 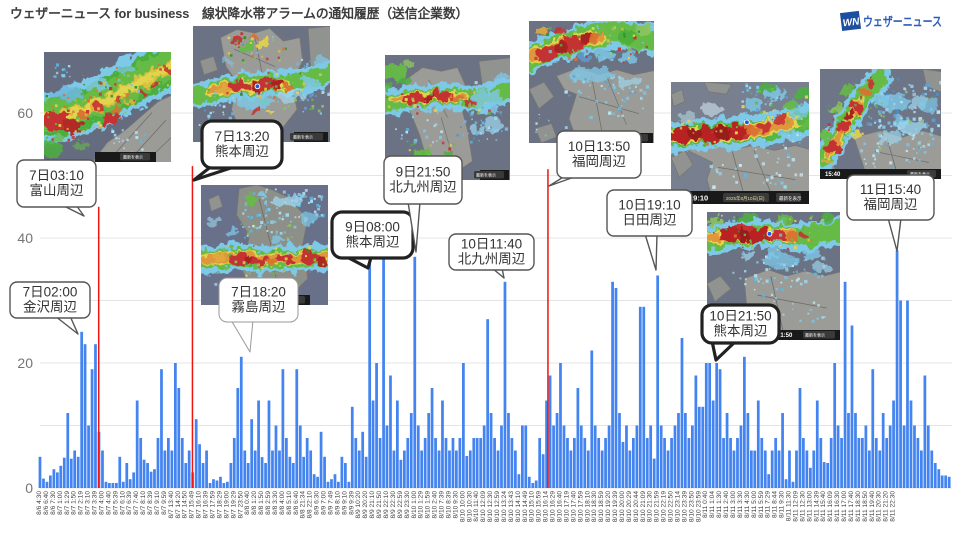 I want to click on svg-text: 8/11 17:00, so click(x=844, y=506).